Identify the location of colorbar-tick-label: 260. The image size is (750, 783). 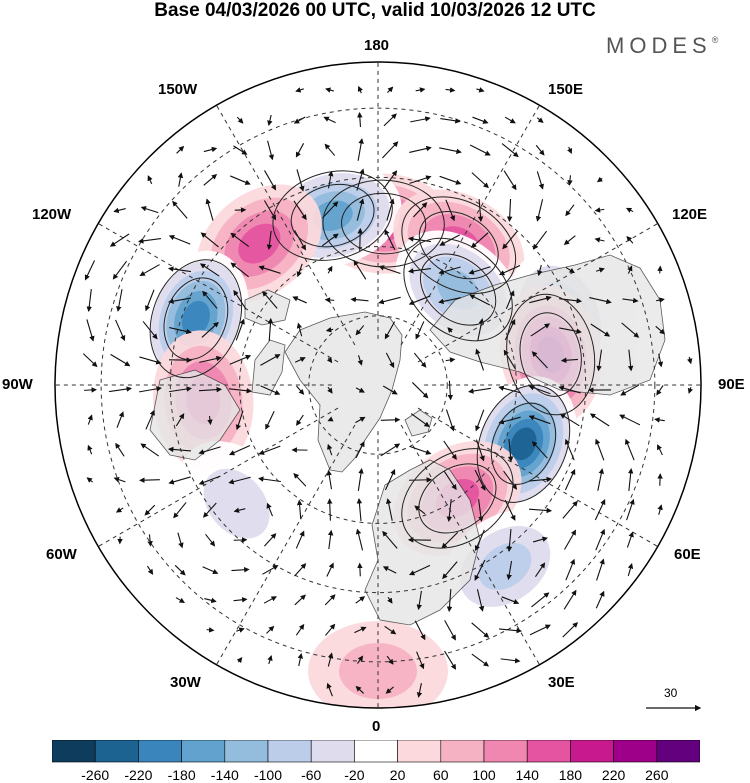
(657, 775).